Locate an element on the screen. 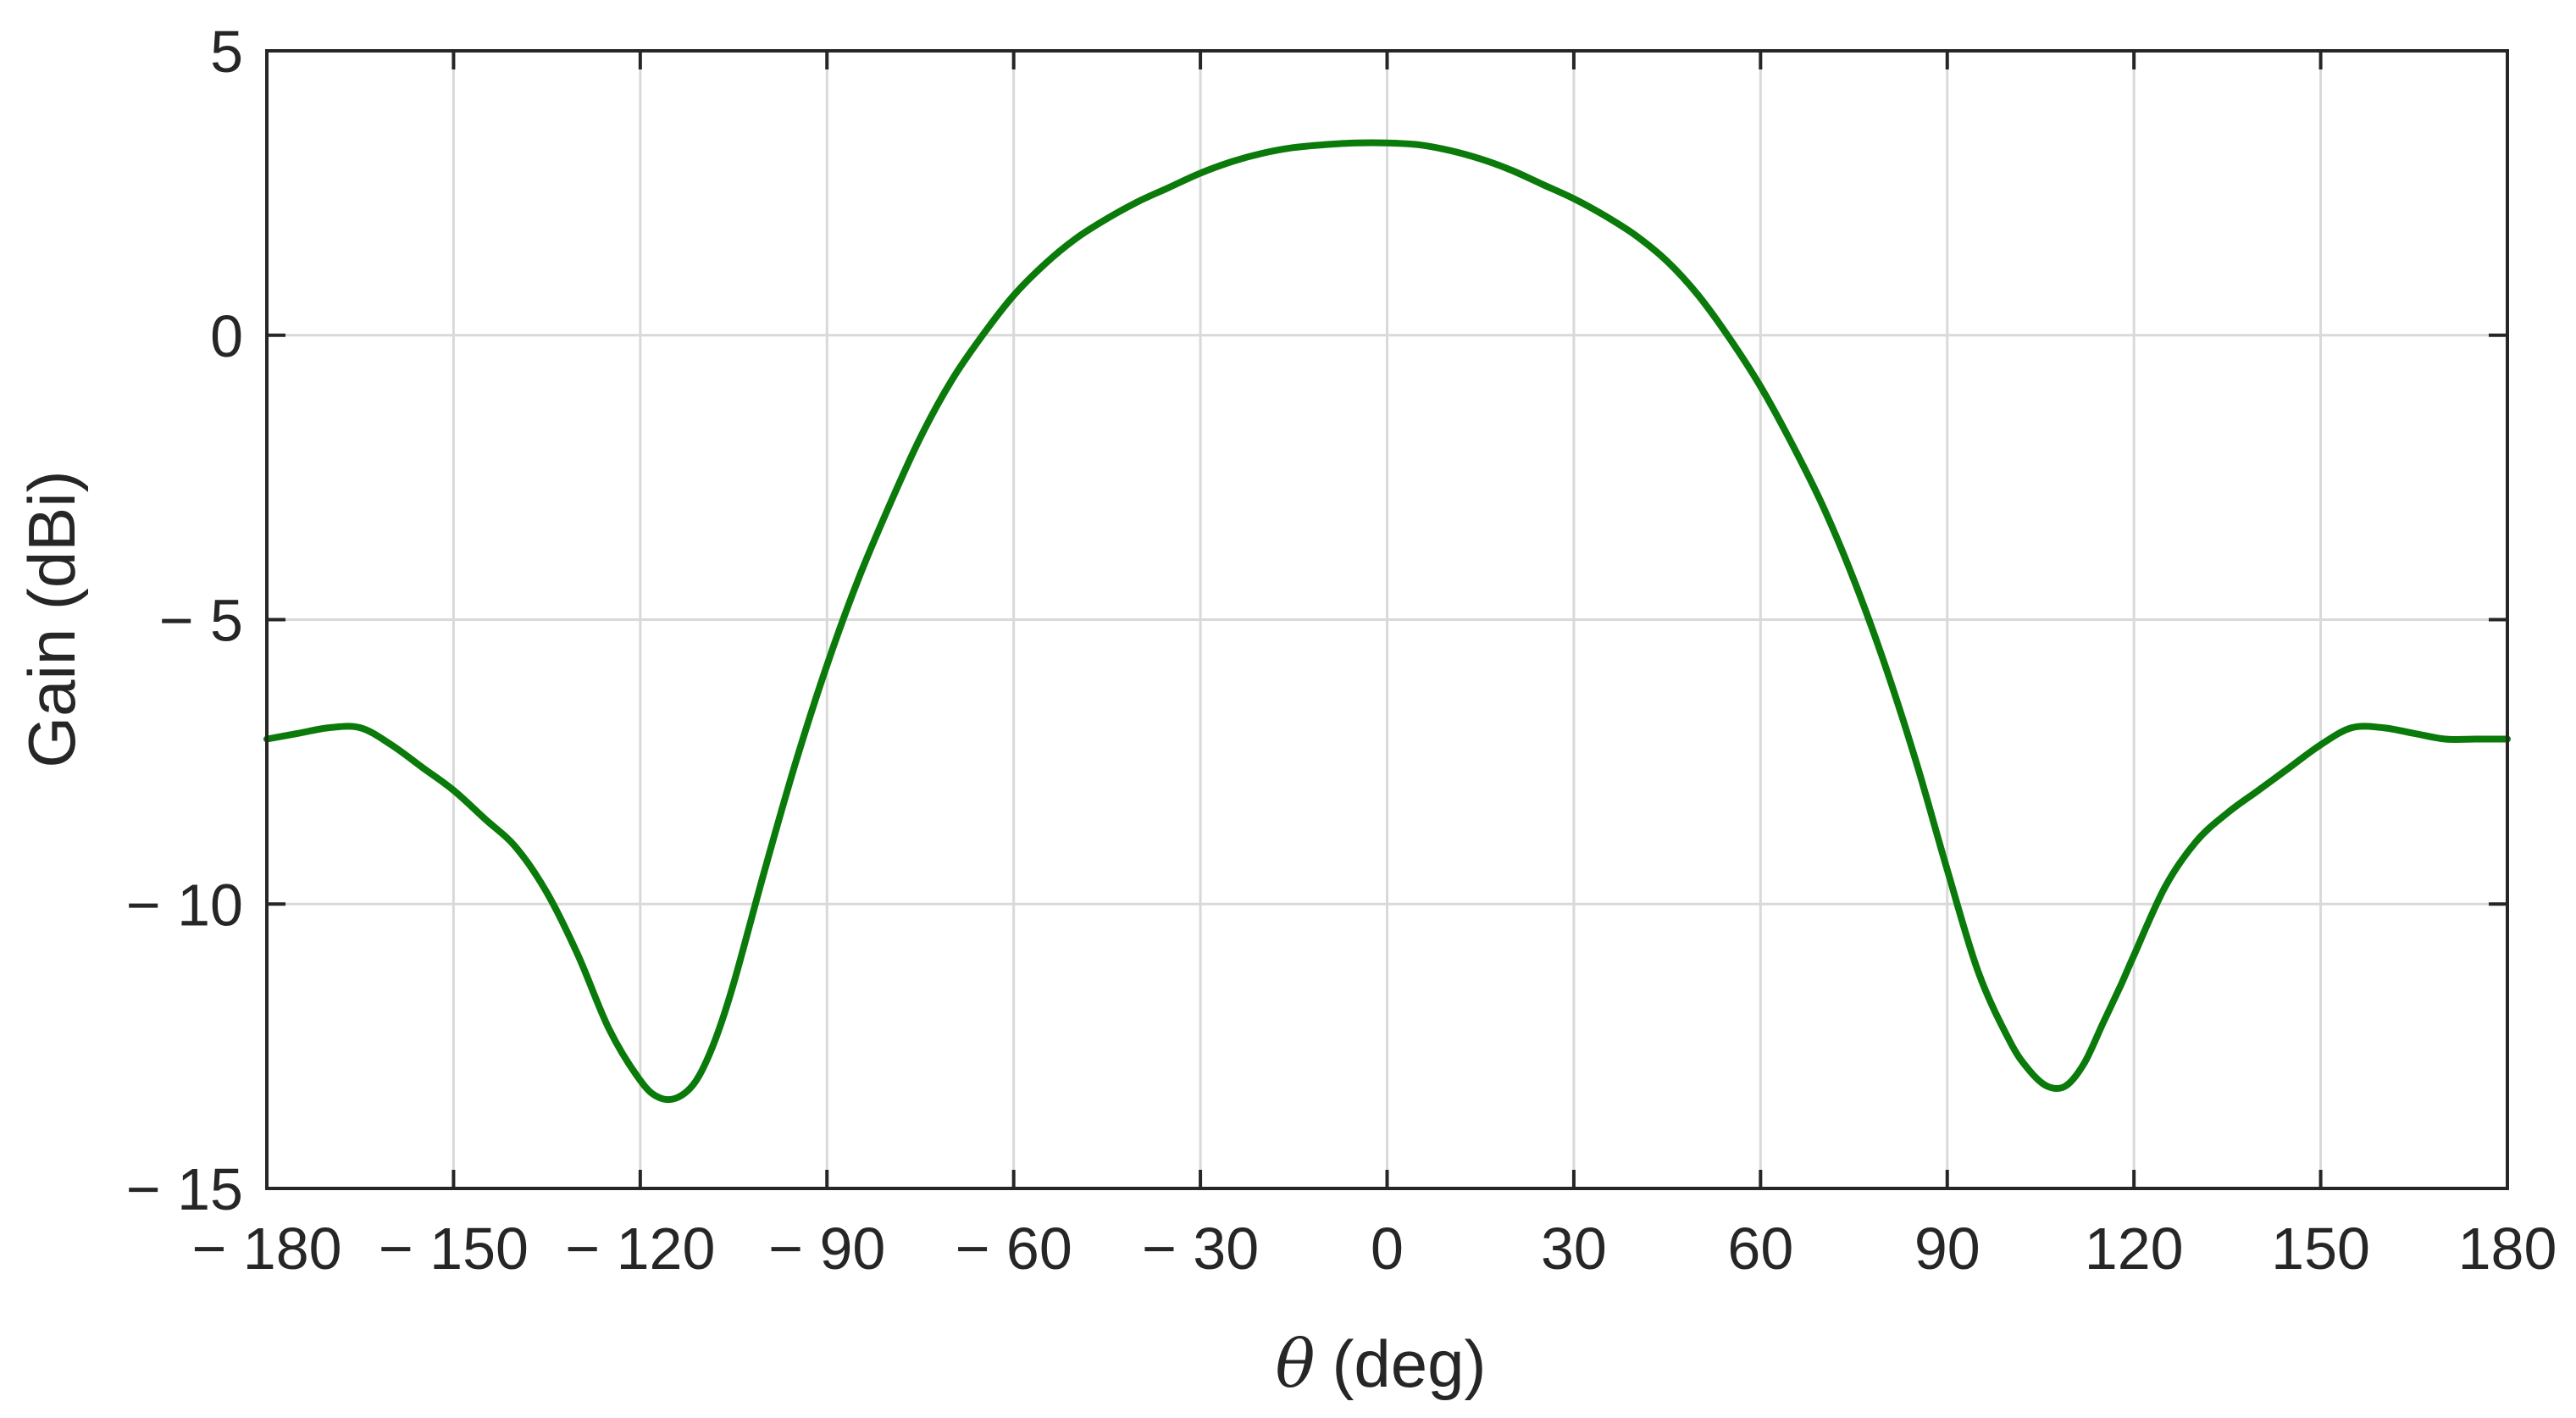 The image size is (2576, 1418). x-axis-label: θ (deg) is located at coordinates (1380, 1365).